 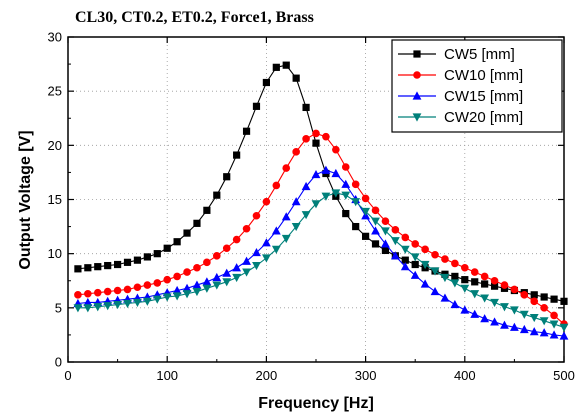 I want to click on legend-label: CW5 [mm], so click(x=479, y=54).